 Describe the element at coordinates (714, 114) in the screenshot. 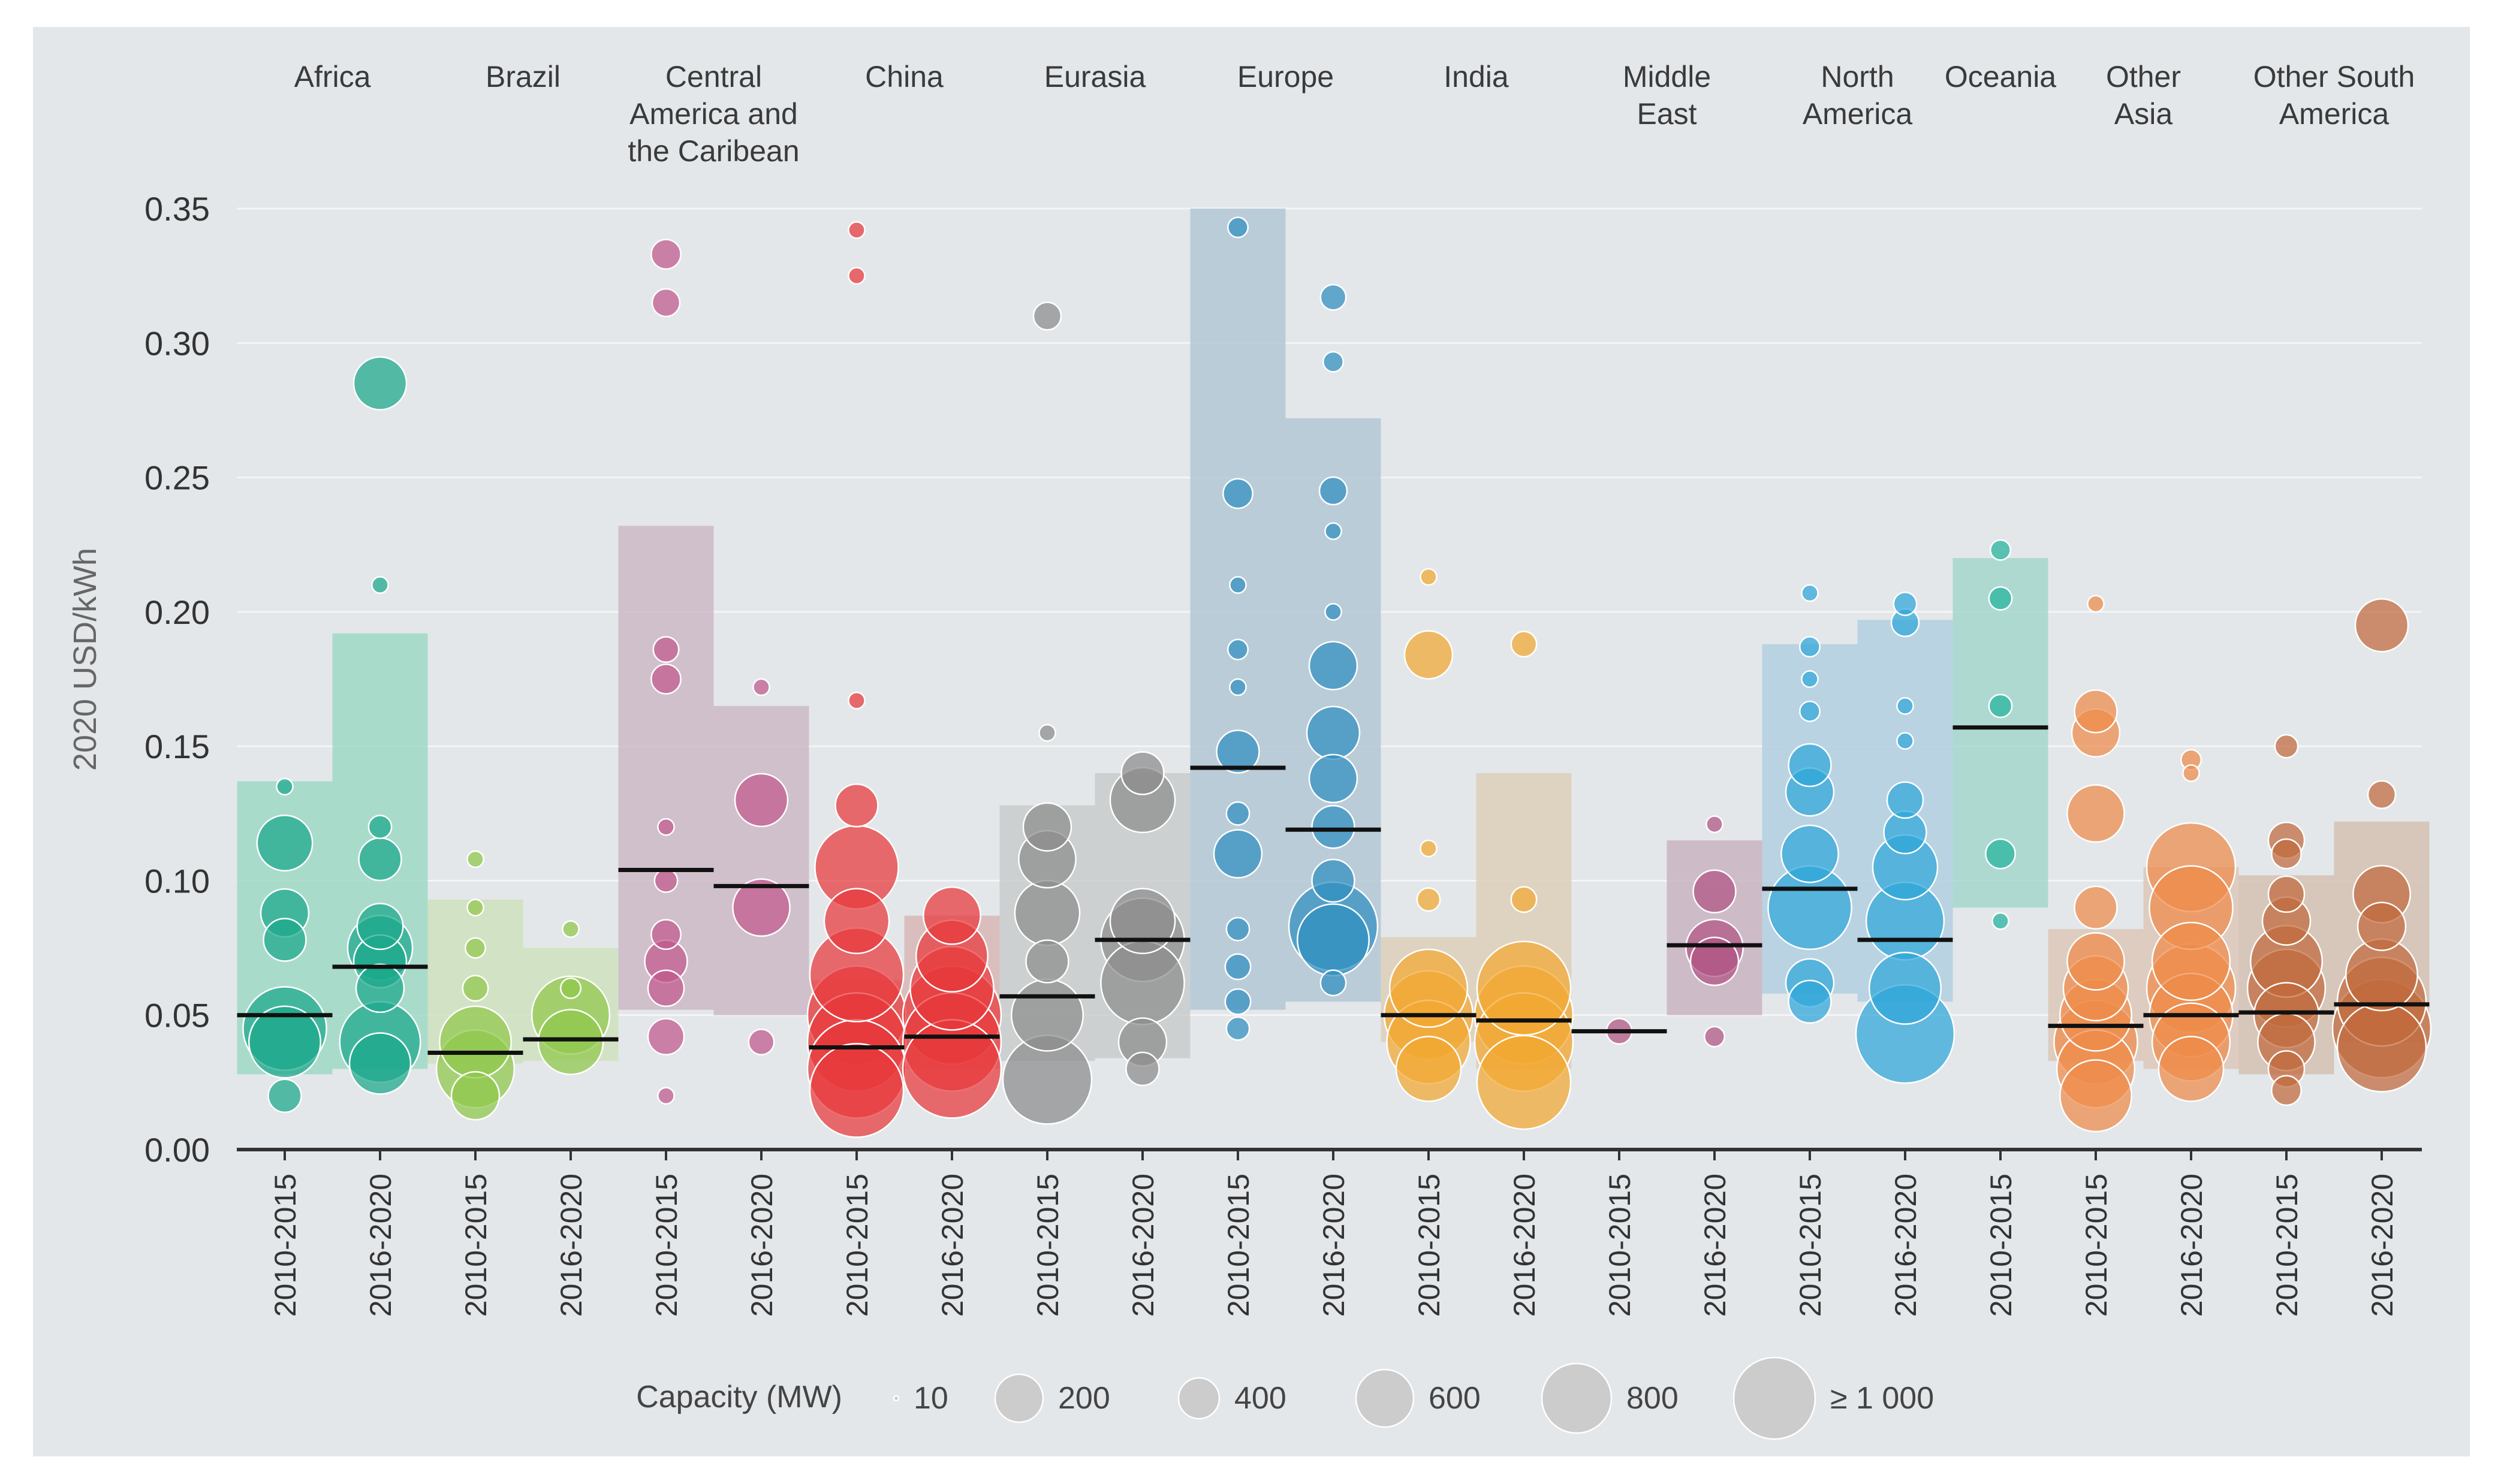

I see `region-label: Central America and the Caribean` at that location.